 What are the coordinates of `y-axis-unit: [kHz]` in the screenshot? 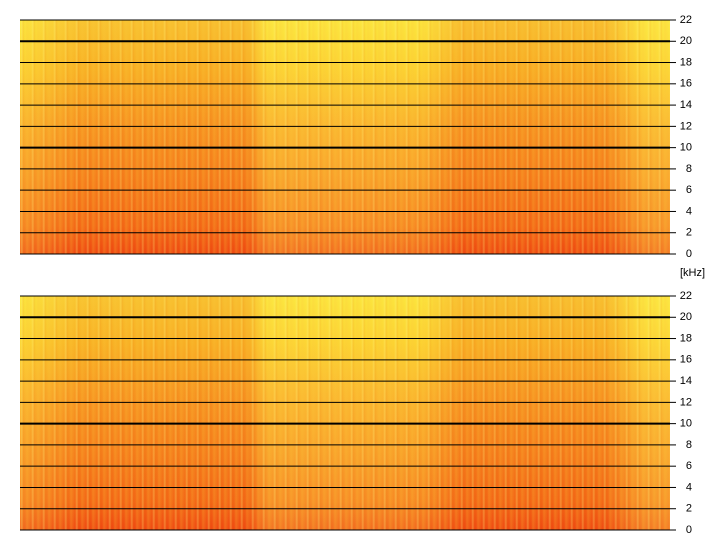 It's located at (692, 273).